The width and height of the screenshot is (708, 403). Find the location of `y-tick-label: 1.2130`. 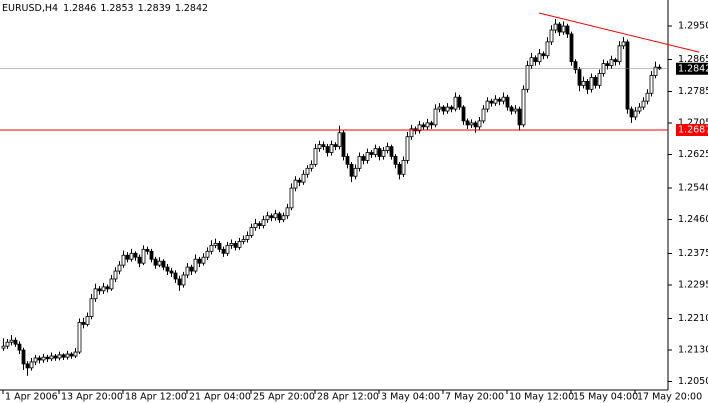

y-tick-label: 1.2130 is located at coordinates (693, 350).